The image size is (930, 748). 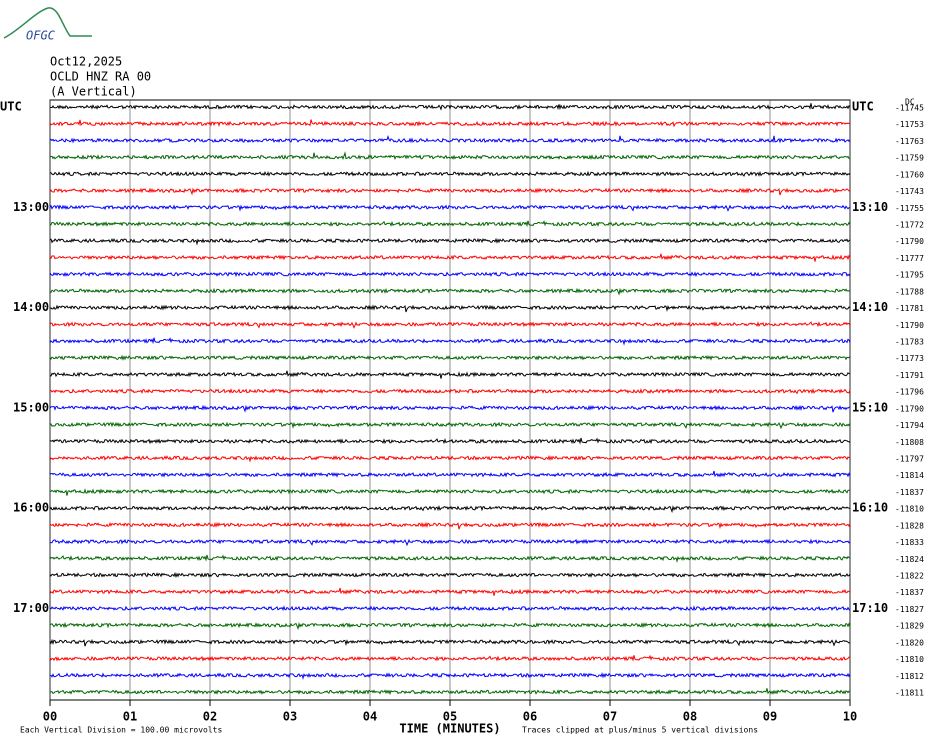 What do you see at coordinates (93, 92) in the screenshot?
I see `component: (A Vertical)` at bounding box center [93, 92].